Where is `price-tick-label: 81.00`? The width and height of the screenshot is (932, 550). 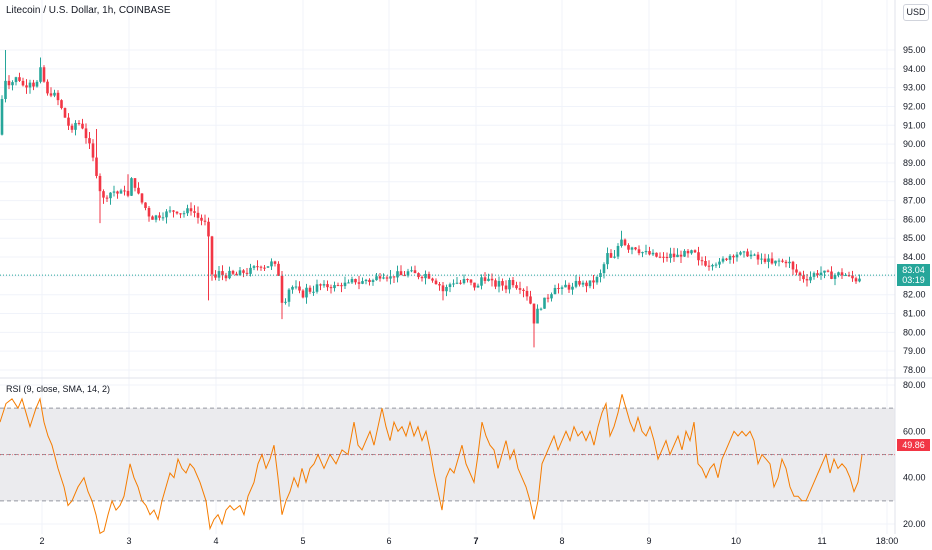
price-tick-label: 81.00 is located at coordinates (914, 314).